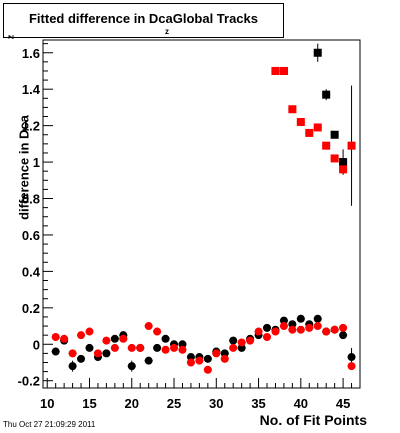 Image resolution: width=400 pixels, height=433 pixels. What do you see at coordinates (31, 271) in the screenshot?
I see `y-tick-label: 0.4` at bounding box center [31, 271].